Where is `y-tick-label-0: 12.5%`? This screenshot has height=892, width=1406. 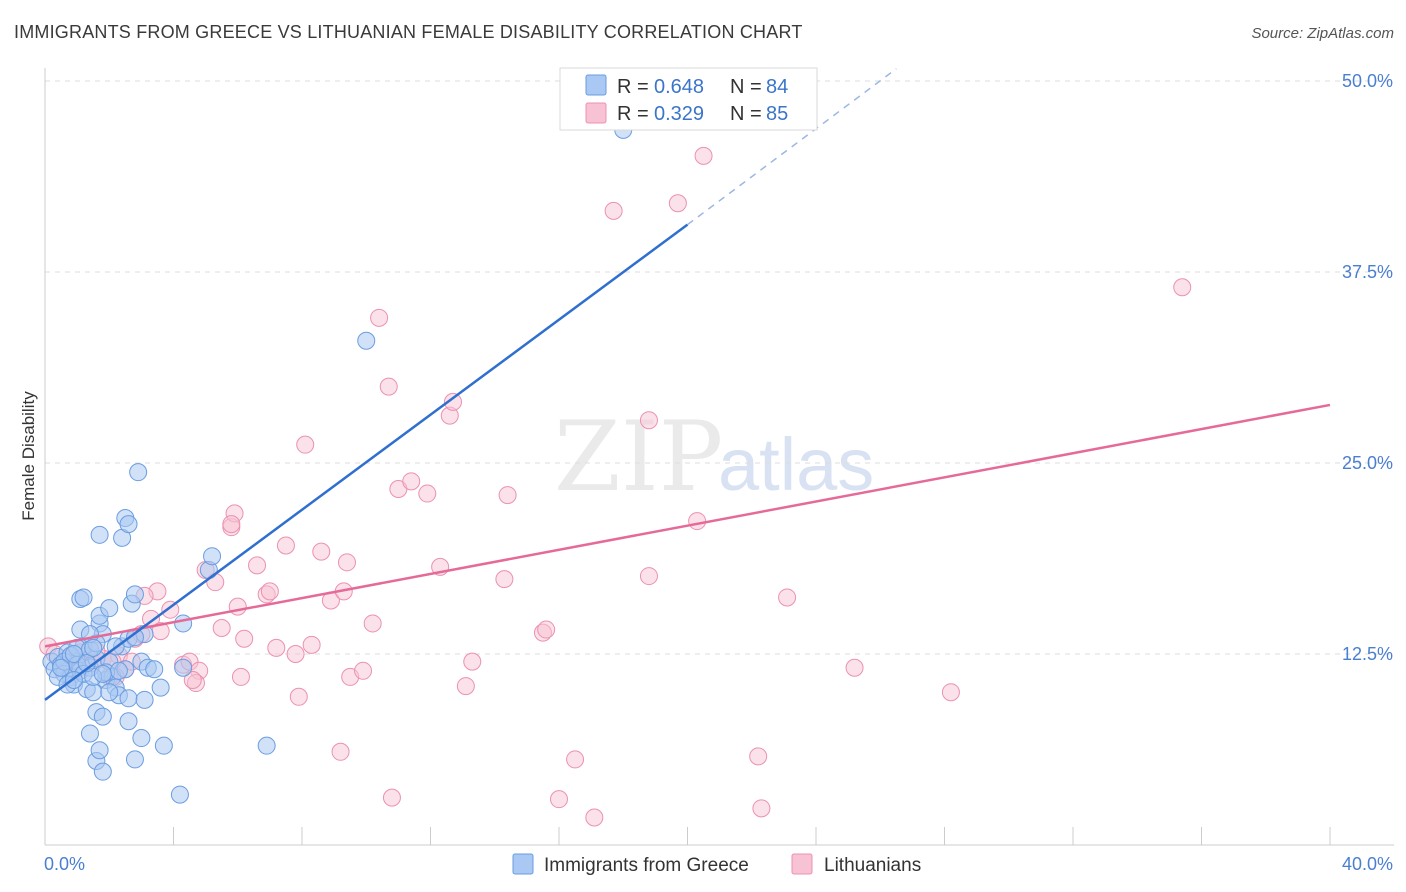 y-tick-label-0: 12.5% is located at coordinates (1367, 654).